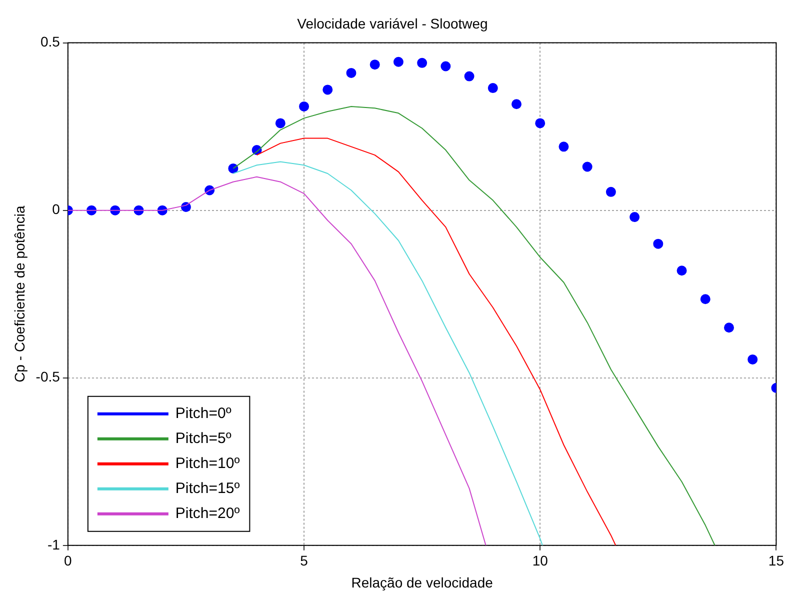 Image resolution: width=795 pixels, height=604 pixels. What do you see at coordinates (48, 376) in the screenshot?
I see `y-tick-label: -0.5` at bounding box center [48, 376].